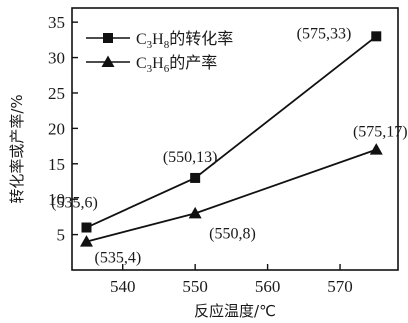  I want to click on y-tick-label: 20, so click(56, 128).